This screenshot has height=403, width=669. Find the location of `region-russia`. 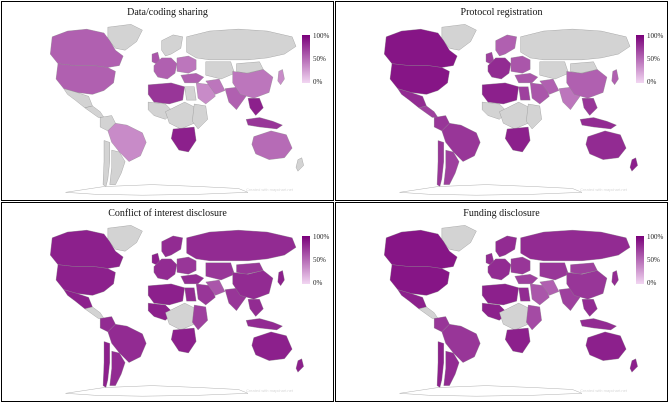

region-russia is located at coordinates (241, 44).